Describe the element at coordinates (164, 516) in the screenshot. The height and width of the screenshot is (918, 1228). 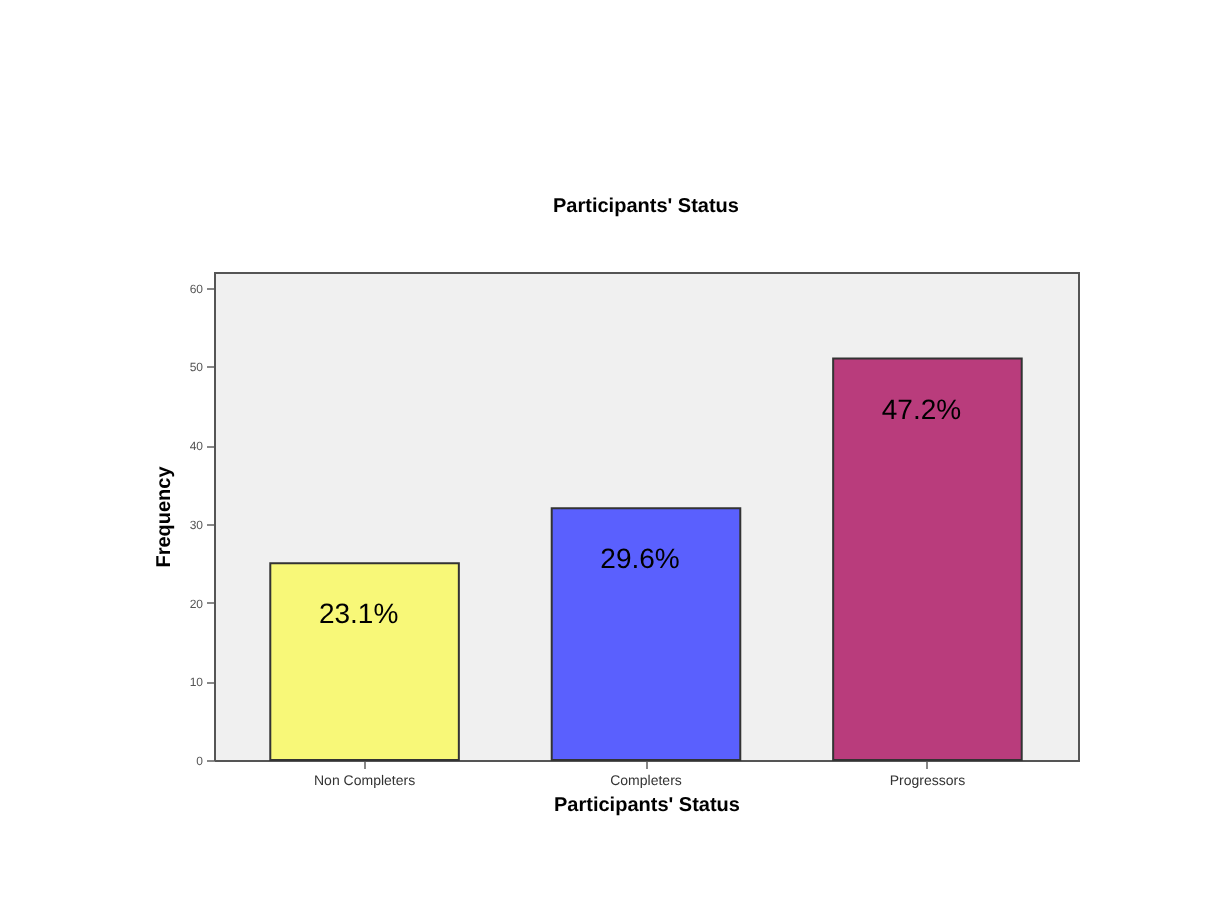
I see `y-axis-title: Frequency` at that location.